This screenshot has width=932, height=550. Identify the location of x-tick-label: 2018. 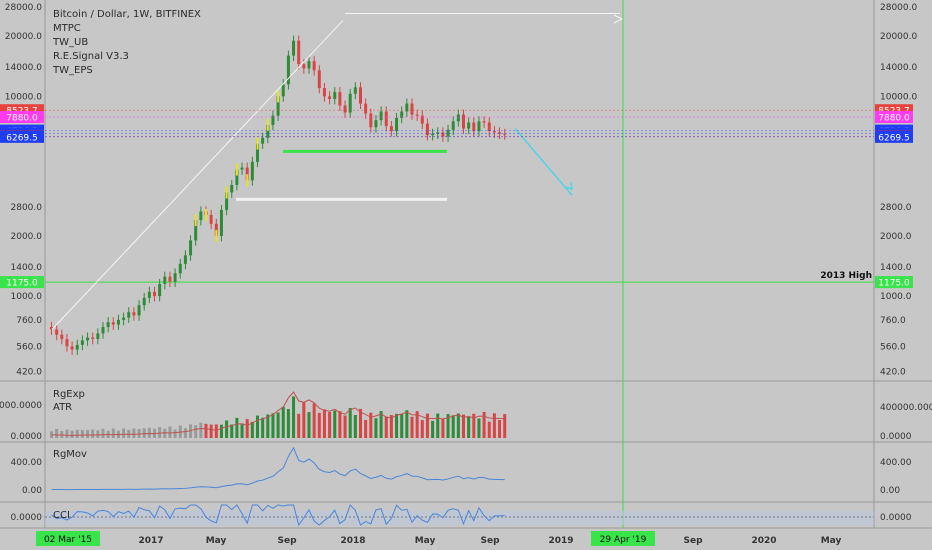
(352, 541).